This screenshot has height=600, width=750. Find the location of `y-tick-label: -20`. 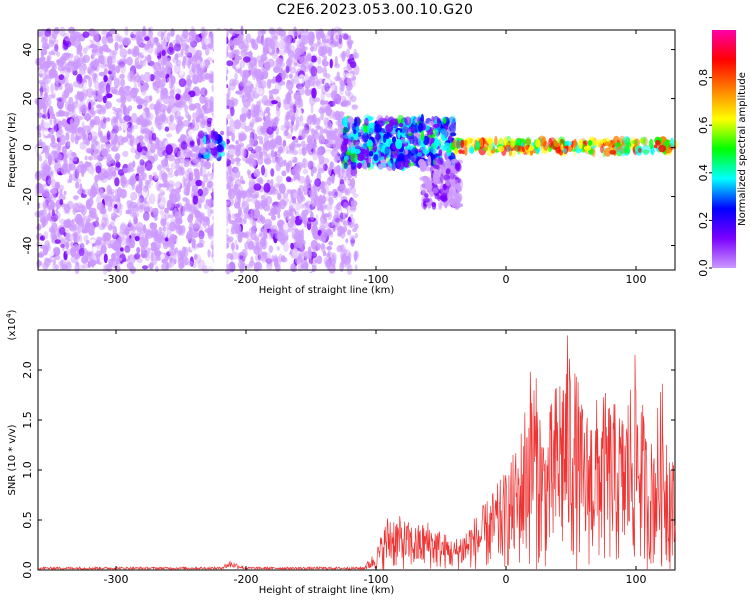

y-tick-label: -20 is located at coordinates (27, 197).